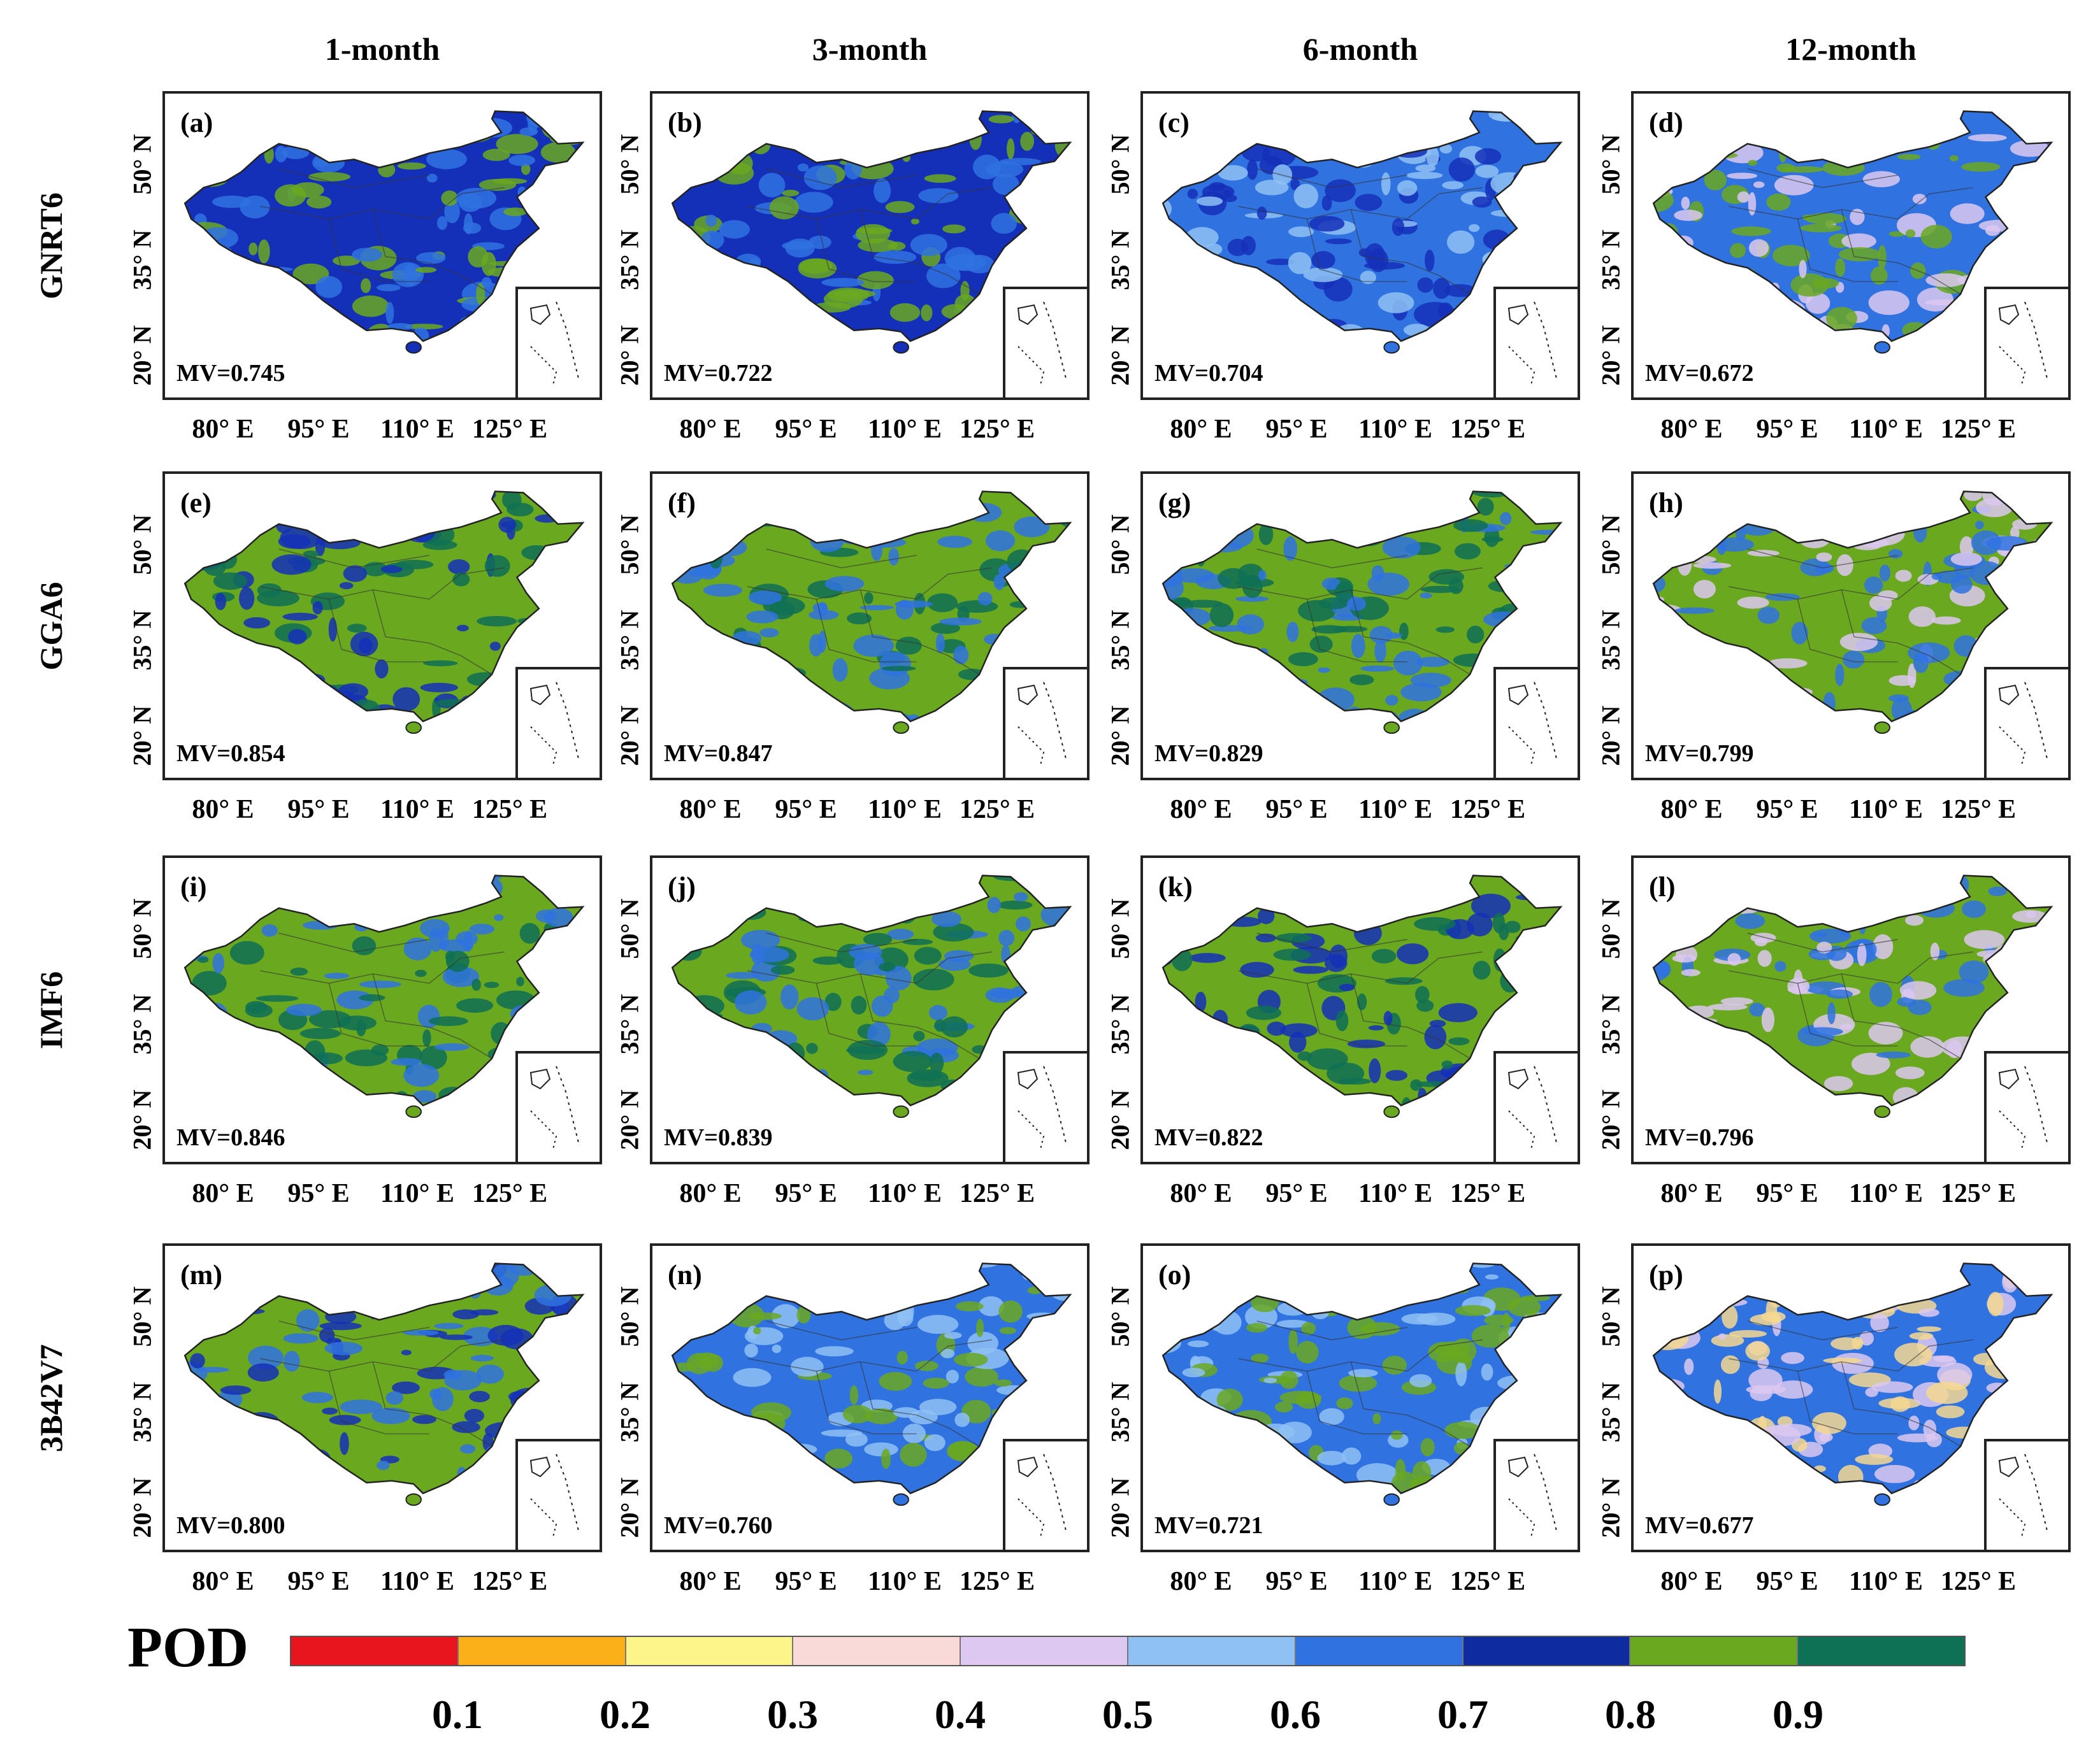 The image size is (2100, 1758). Describe the element at coordinates (1851, 625) in the screenshot. I see `map-panel: (h) MV=0.799` at that location.